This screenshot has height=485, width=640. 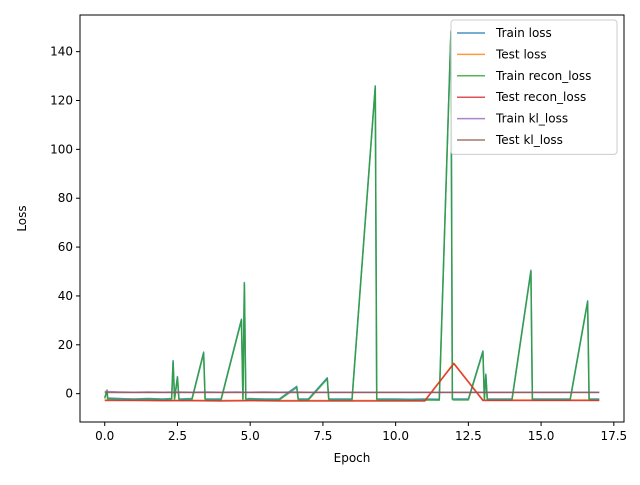 What do you see at coordinates (65, 345) in the screenshot?
I see `y-tick-label: 20` at bounding box center [65, 345].